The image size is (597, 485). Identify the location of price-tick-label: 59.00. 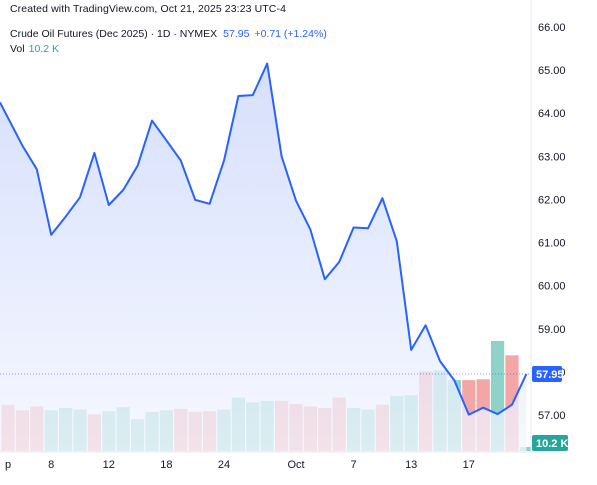
(552, 330).